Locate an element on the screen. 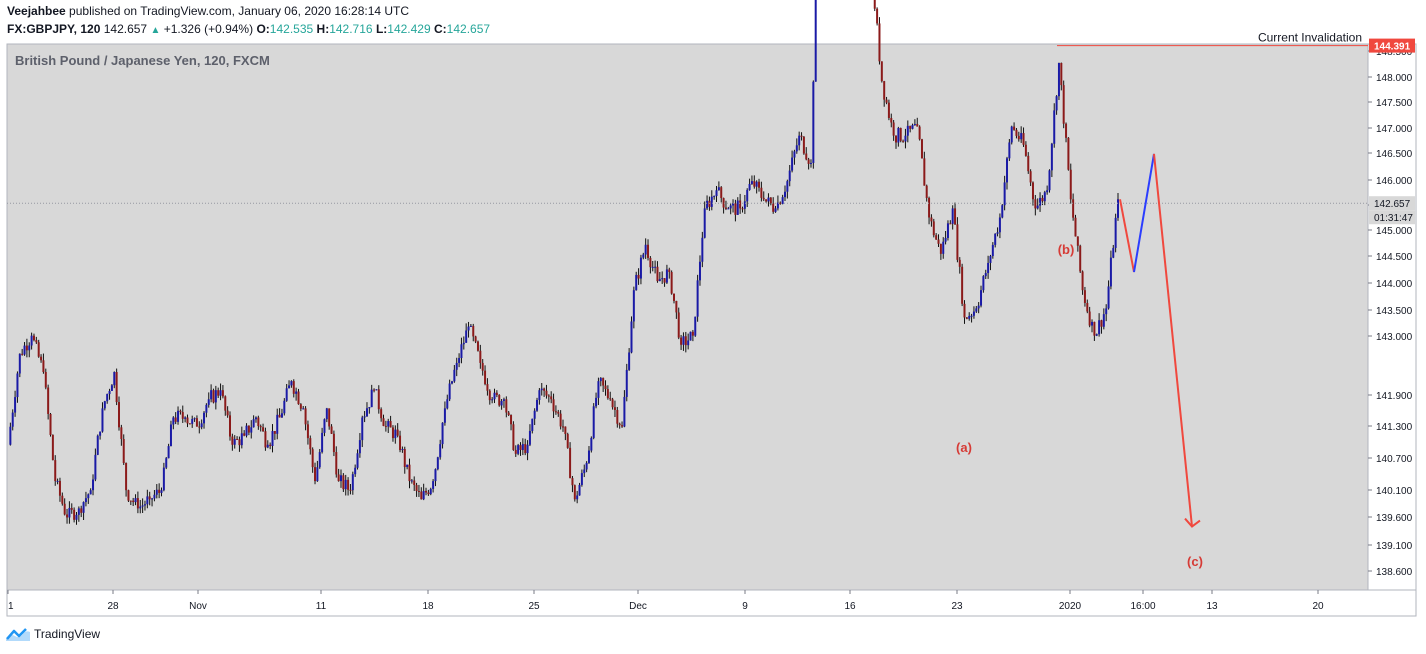 The width and height of the screenshot is (1426, 654). close-value: 142.657 is located at coordinates (468, 29).